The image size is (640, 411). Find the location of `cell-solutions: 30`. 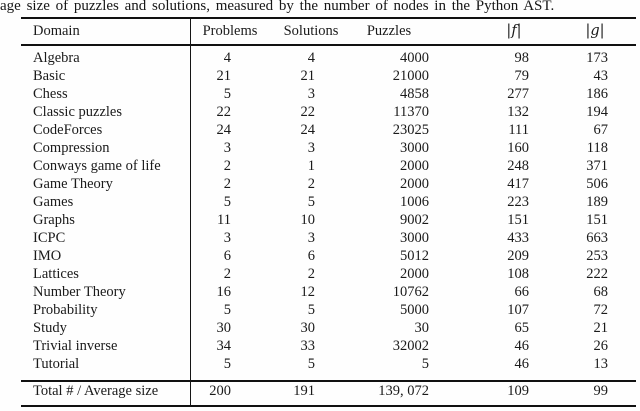

cell-solutions: 30 is located at coordinates (308, 328).